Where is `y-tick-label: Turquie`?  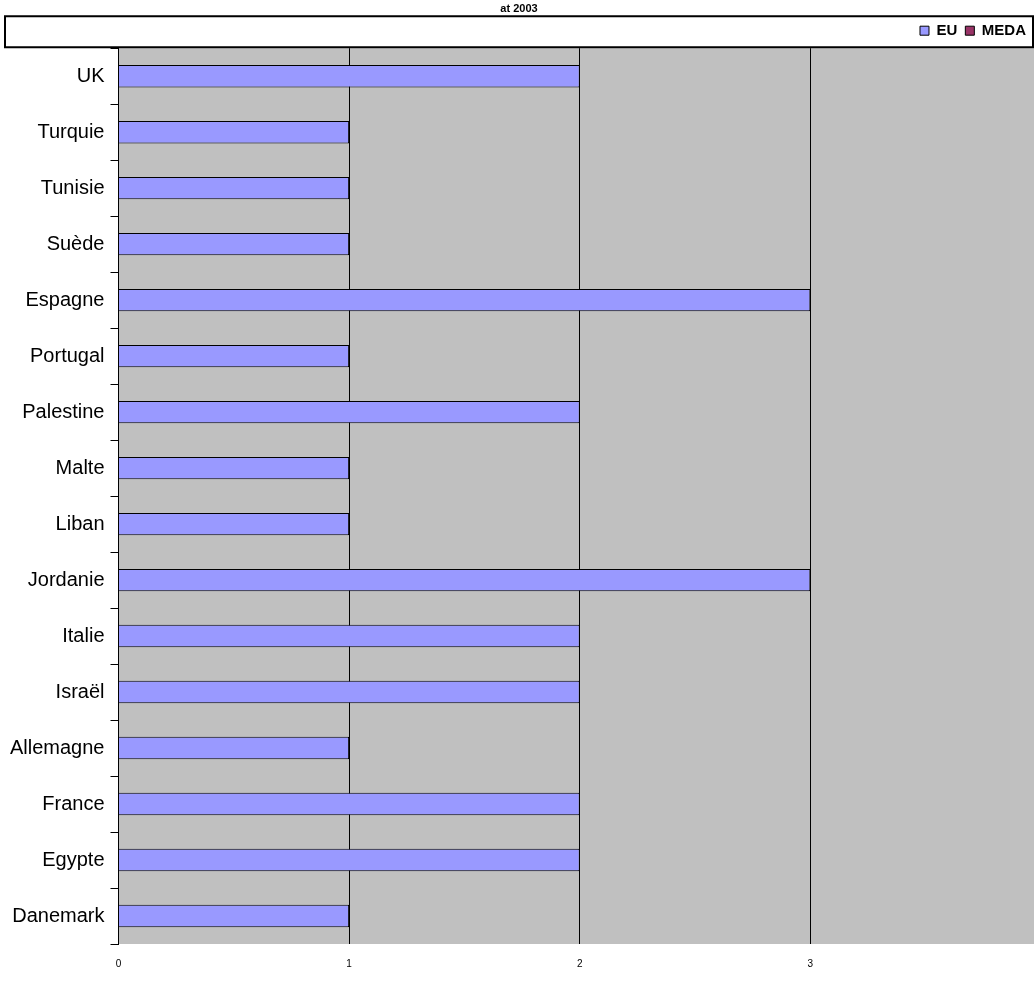
y-tick-label: Turquie is located at coordinates (71, 130).